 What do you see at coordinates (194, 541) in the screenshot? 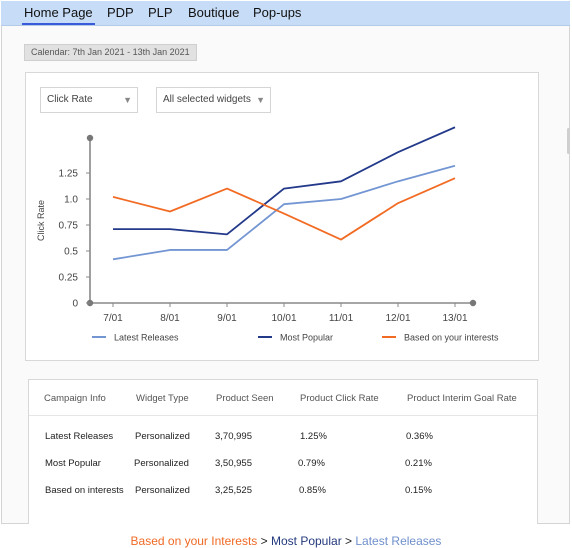
I see `breadcrumb-item-interests: Based on your Interests` at bounding box center [194, 541].